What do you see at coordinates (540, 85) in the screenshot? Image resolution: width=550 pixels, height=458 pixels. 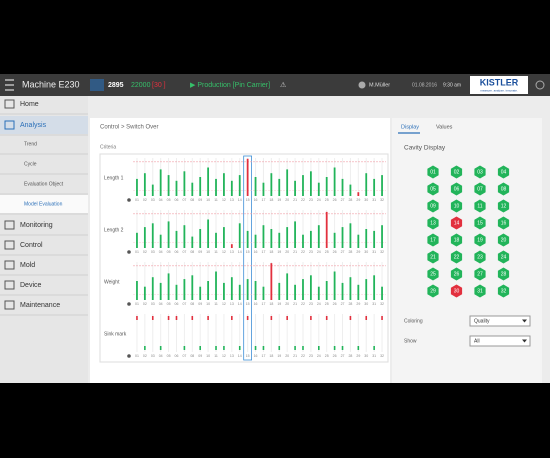 I see `info-icon` at bounding box center [540, 85].